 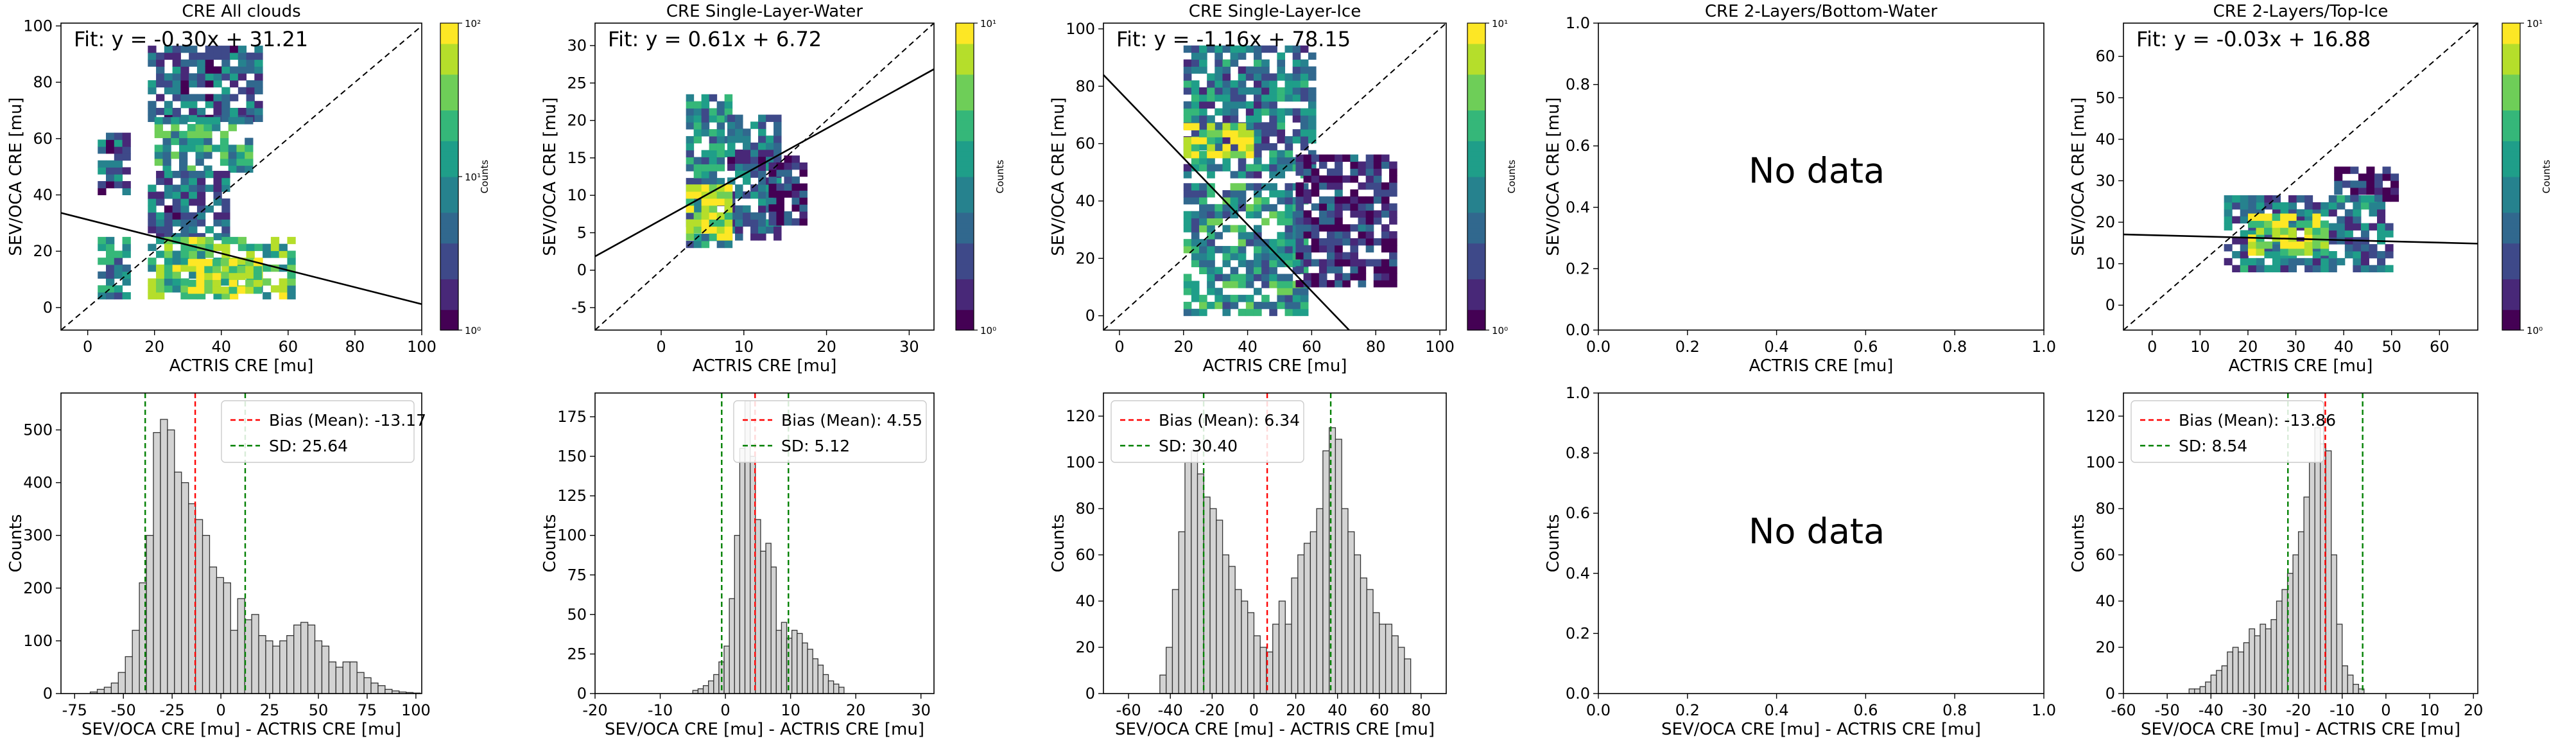 I want to click on x-tick-label: 20, so click(x=827, y=347).